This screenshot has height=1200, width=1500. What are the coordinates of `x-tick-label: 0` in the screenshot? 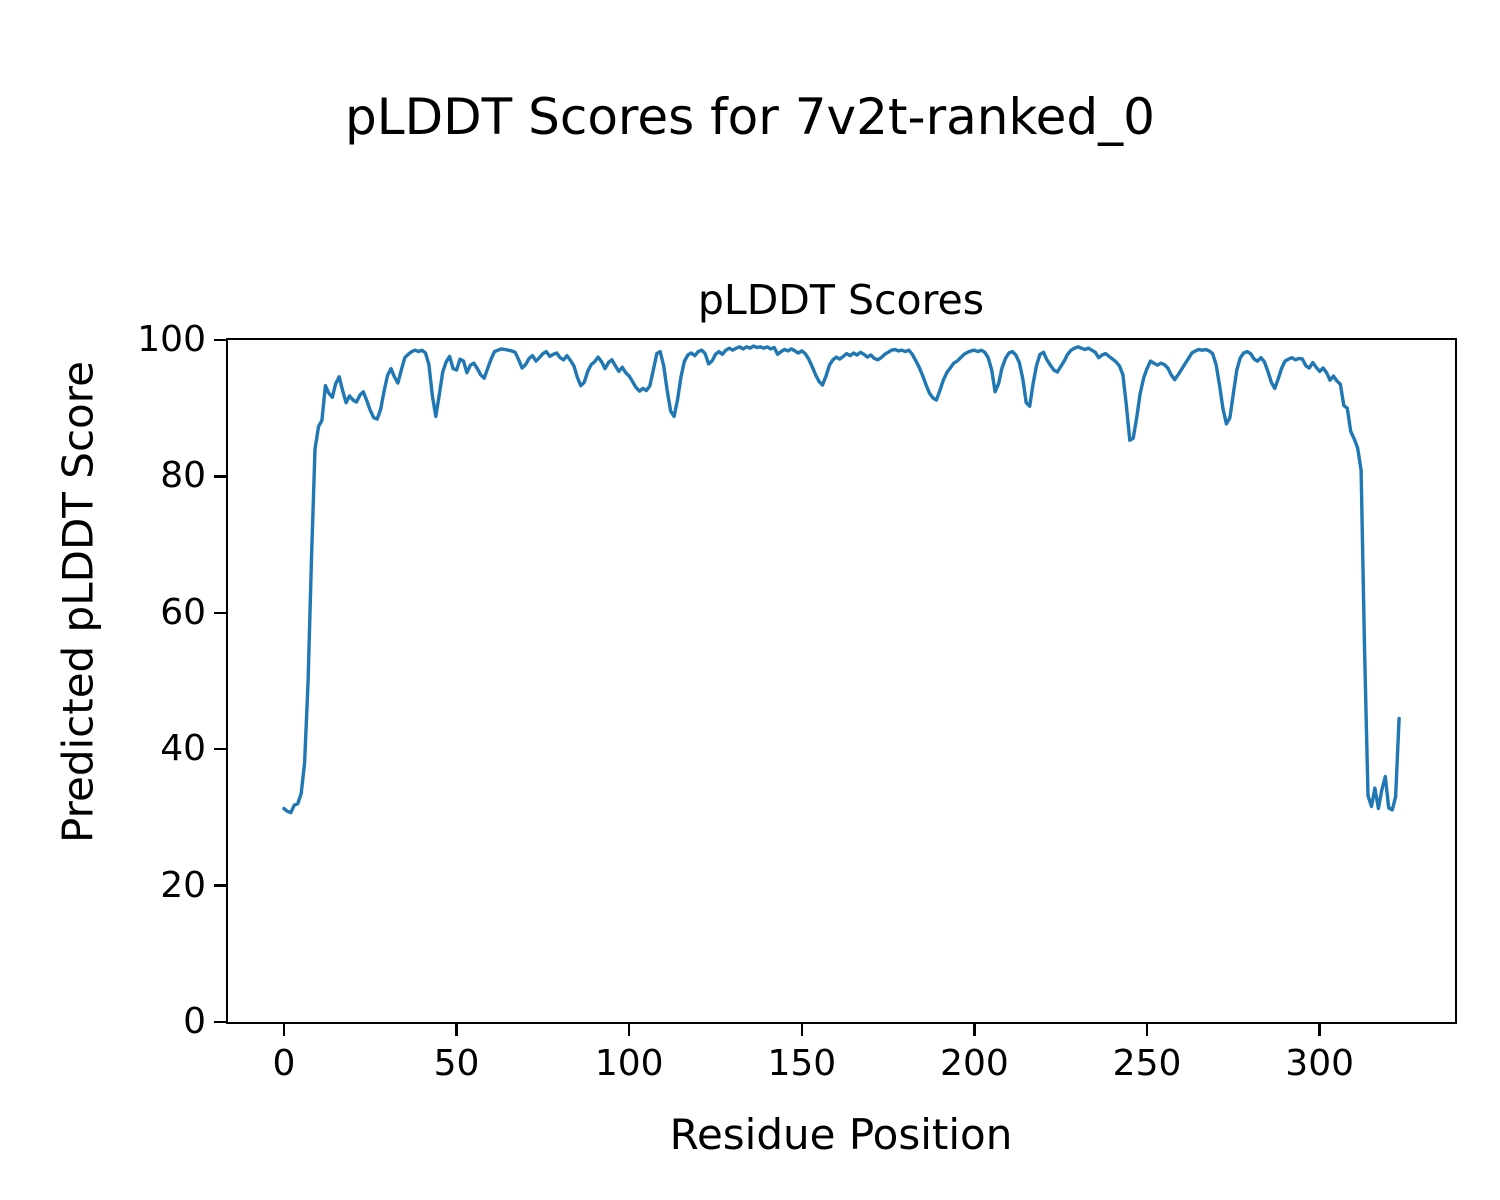 It's located at (284, 1063).